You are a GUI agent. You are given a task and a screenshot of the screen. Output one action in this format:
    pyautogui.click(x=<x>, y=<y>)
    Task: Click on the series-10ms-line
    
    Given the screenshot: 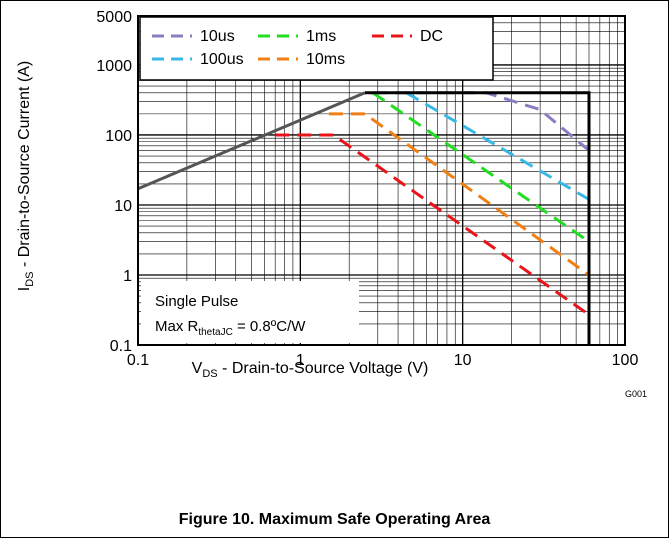 What is the action you would take?
    pyautogui.click(x=459, y=194)
    